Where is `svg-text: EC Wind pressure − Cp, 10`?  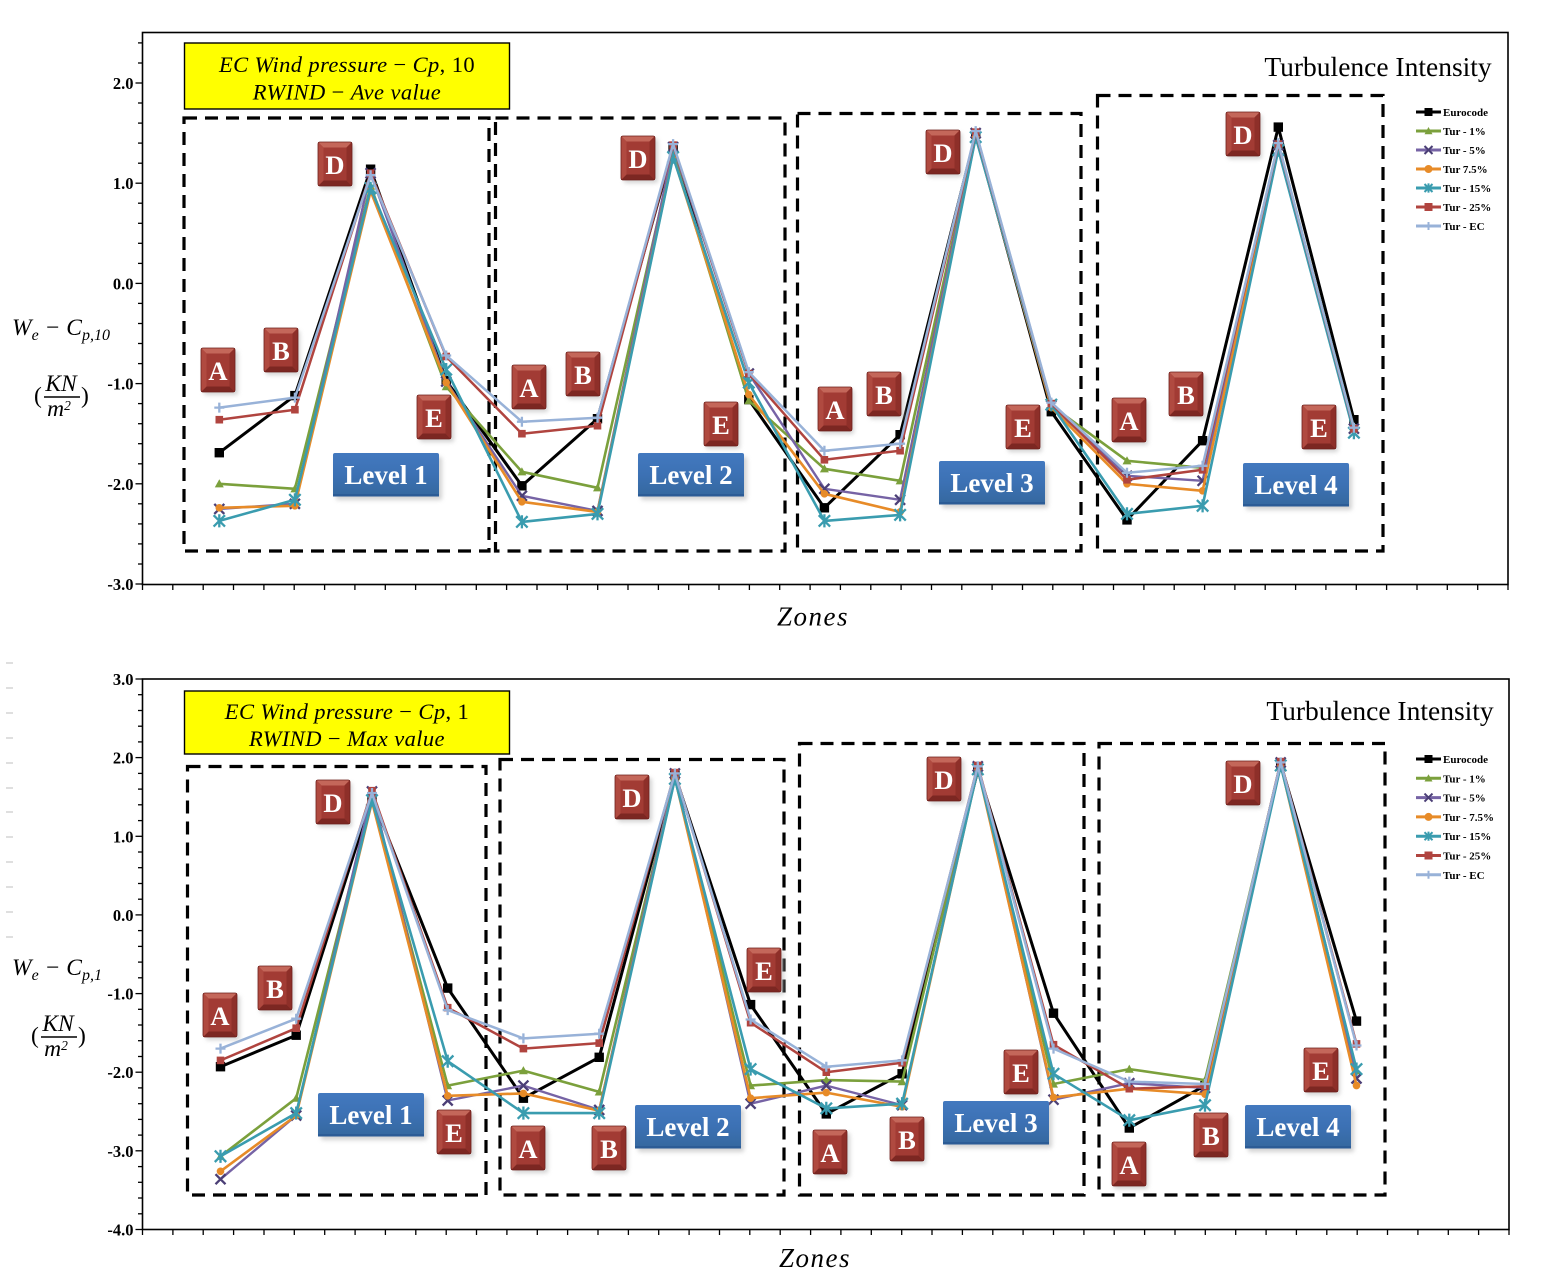
svg-text: EC Wind pressure − Cp, 10 is located at coordinates (346, 64).